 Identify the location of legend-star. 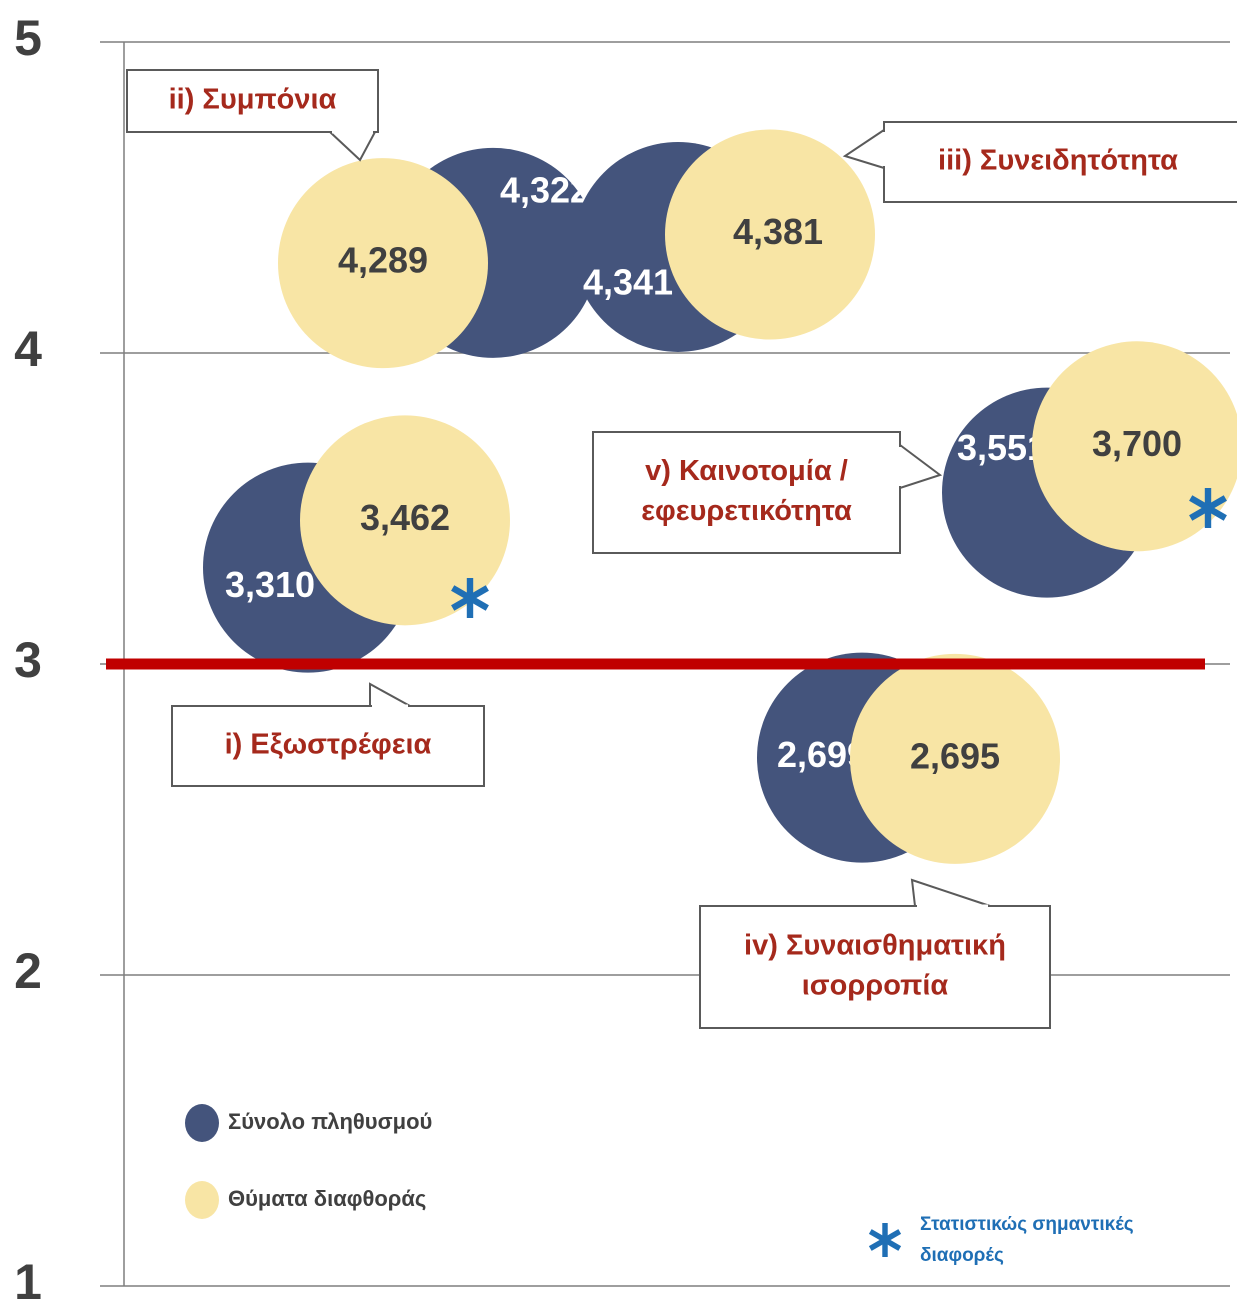
(885, 1240).